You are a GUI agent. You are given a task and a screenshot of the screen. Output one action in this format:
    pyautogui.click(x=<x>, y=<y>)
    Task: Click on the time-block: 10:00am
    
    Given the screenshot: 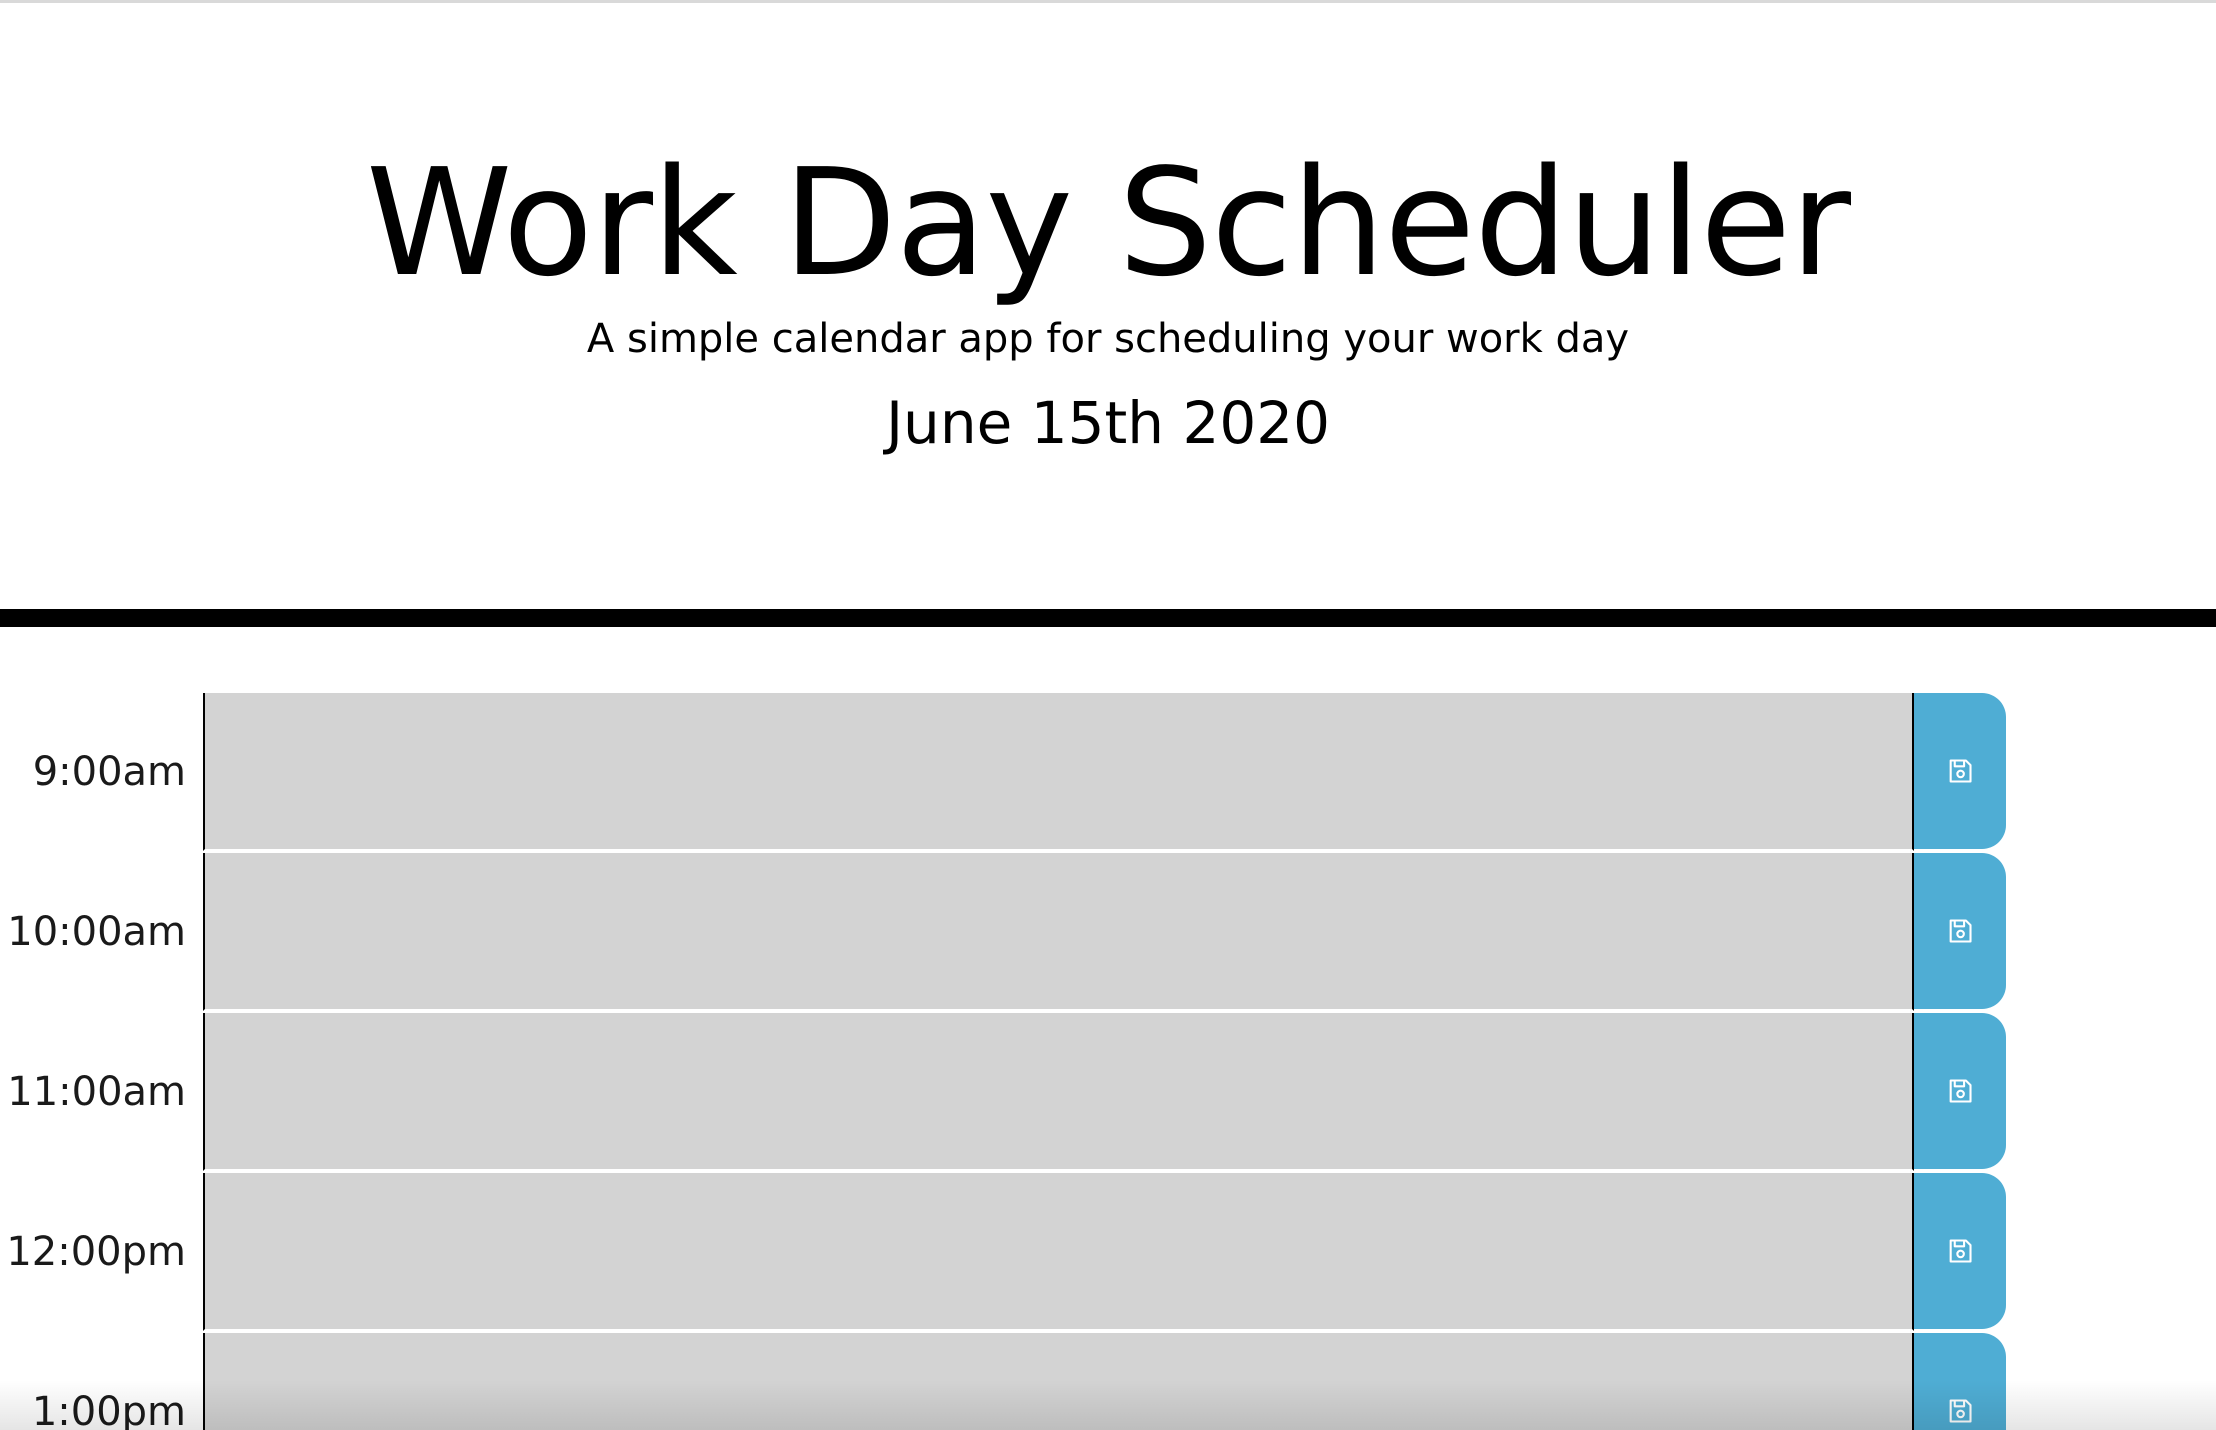 What is the action you would take?
    pyautogui.click(x=1108, y=933)
    